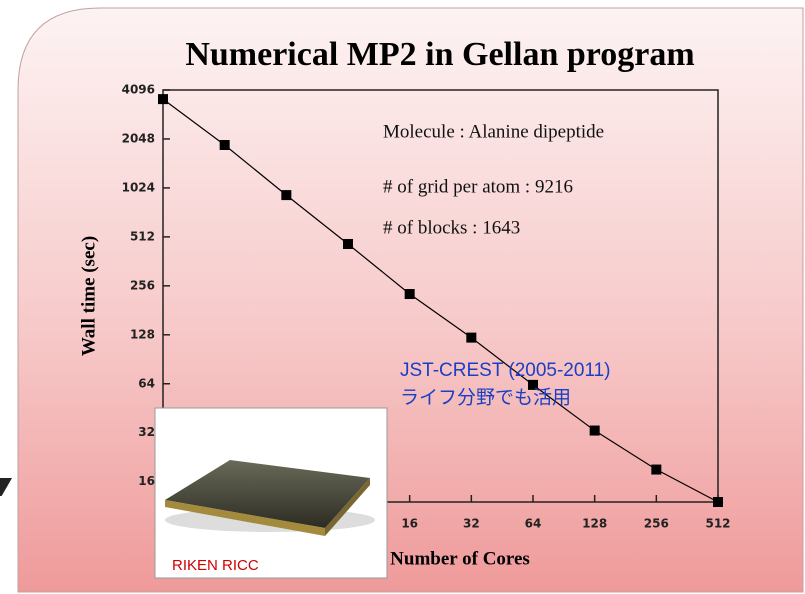  I want to click on y-tick-label: 2048, so click(138, 138).